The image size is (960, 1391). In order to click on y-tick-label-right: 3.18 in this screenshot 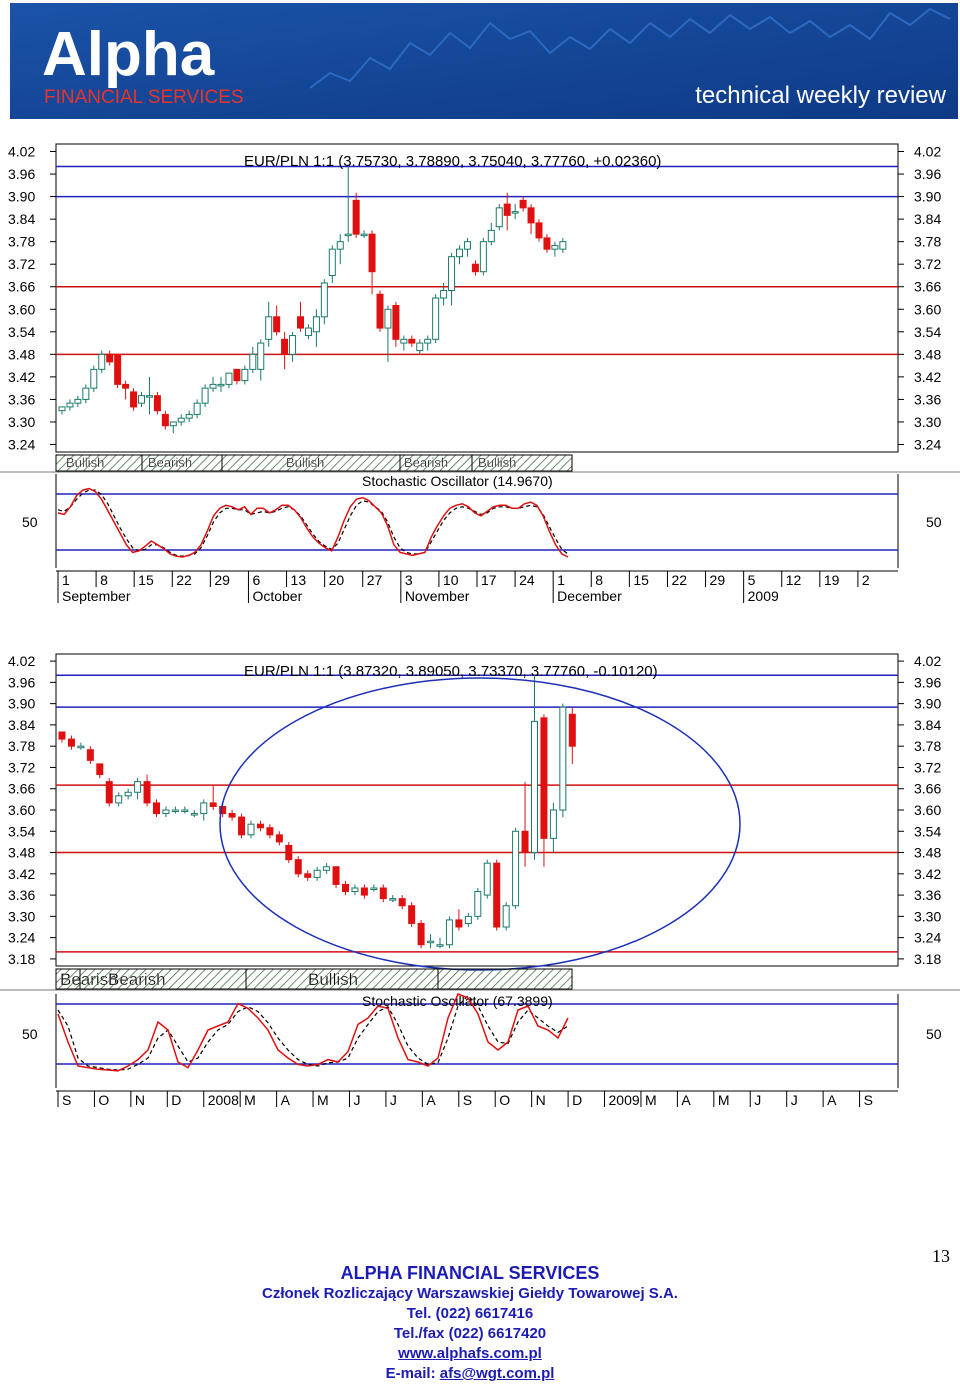, I will do `click(927, 959)`.